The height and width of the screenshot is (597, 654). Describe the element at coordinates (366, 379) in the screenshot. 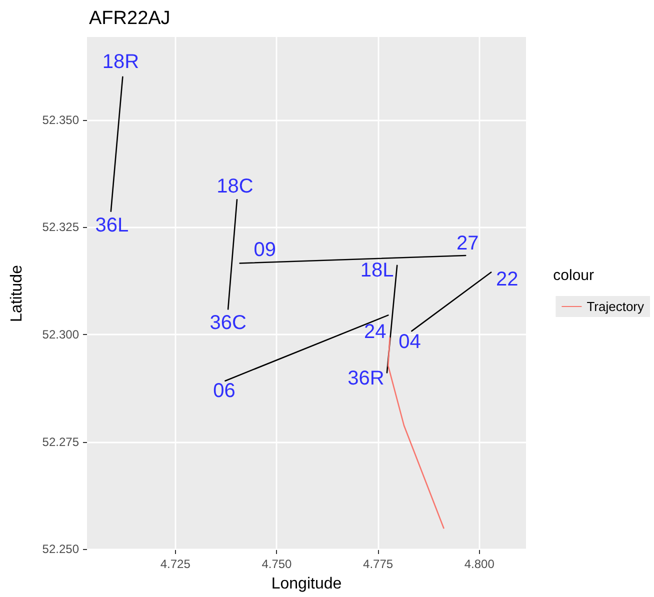

I see `annotation: 36R` at that location.